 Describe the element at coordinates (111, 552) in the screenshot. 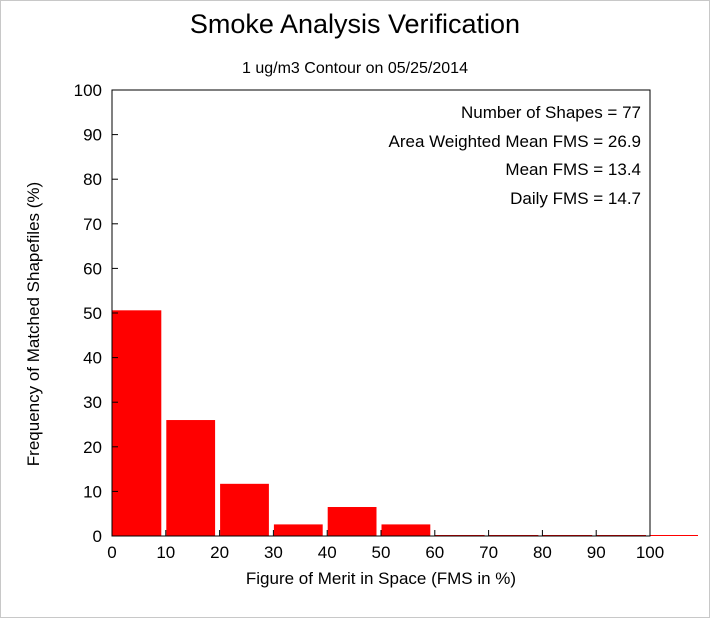

I see `x-tick-label: 0` at that location.